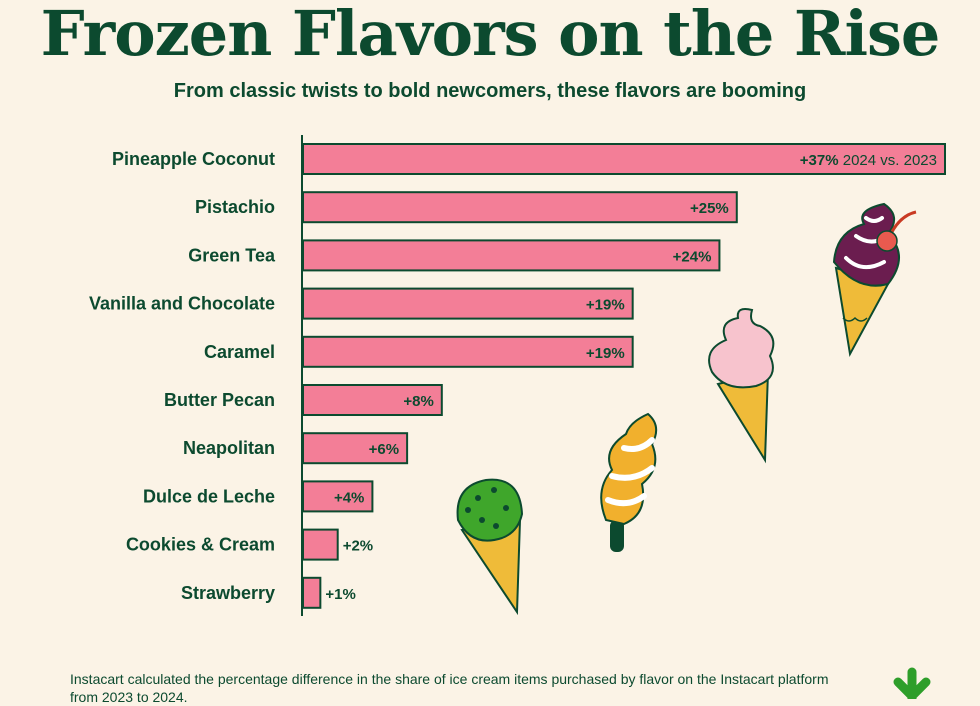  What do you see at coordinates (490, 547) in the screenshot?
I see `mint-chip-cone-icon` at bounding box center [490, 547].